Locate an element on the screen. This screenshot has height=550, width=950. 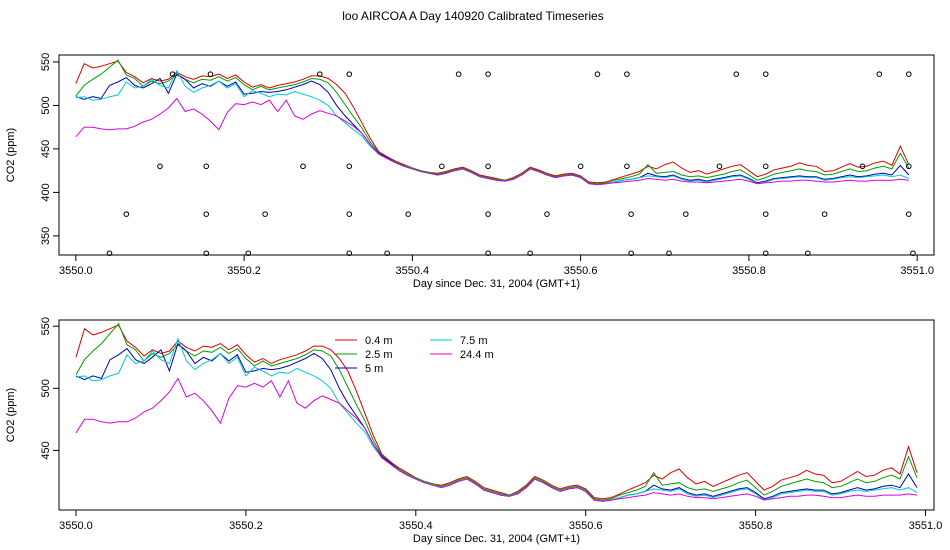
legend-label: 2.5 m is located at coordinates (379, 355).